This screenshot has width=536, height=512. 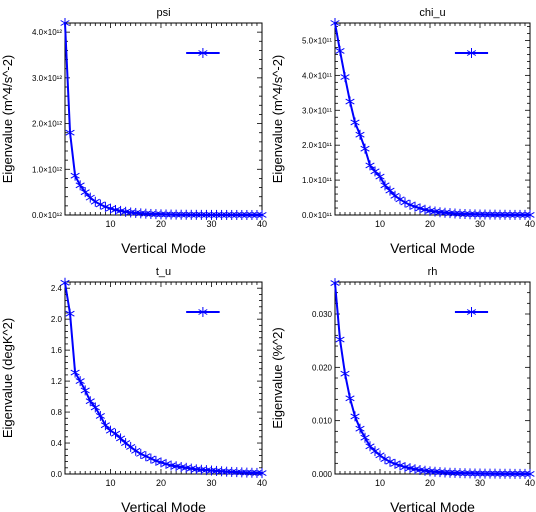 What do you see at coordinates (57, 474) in the screenshot?
I see `y-tick-label: 0.0` at bounding box center [57, 474].